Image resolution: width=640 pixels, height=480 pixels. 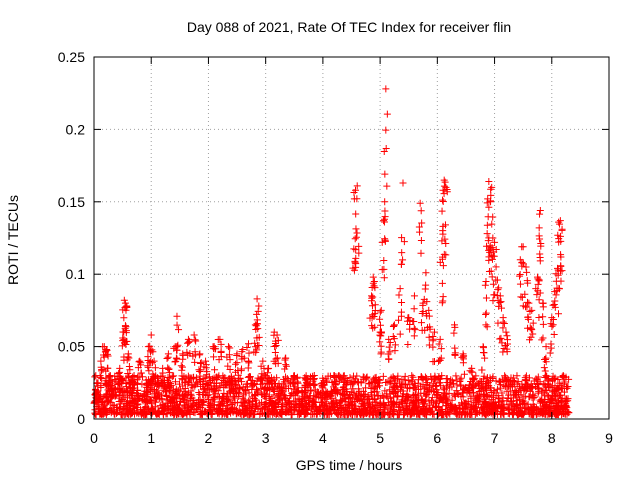 I want to click on x-tick-label: 5, so click(x=380, y=438).